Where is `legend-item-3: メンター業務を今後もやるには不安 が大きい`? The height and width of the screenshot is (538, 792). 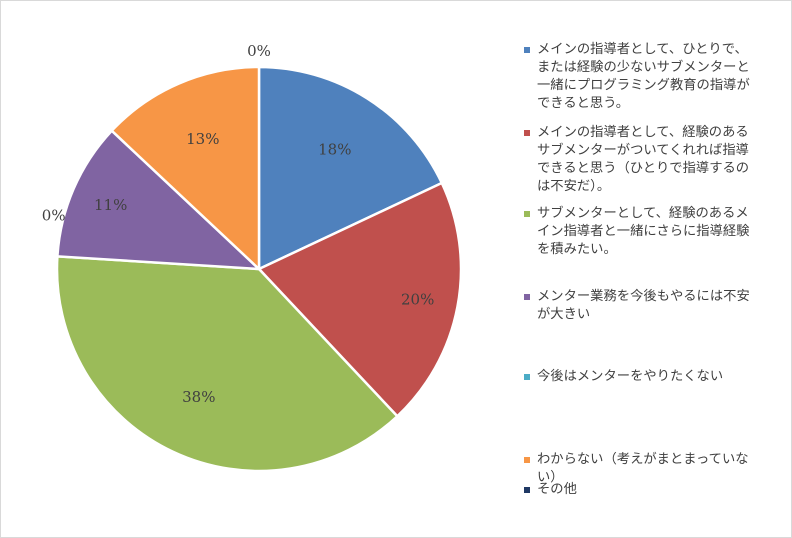 legend-item-3: メンター業務を今後もやるには不安 が大きい is located at coordinates (652, 306).